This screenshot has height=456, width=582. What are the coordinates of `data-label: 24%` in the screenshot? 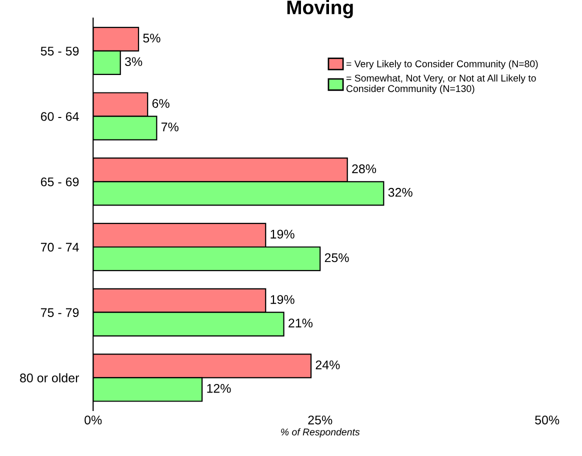 It's located at (328, 365).